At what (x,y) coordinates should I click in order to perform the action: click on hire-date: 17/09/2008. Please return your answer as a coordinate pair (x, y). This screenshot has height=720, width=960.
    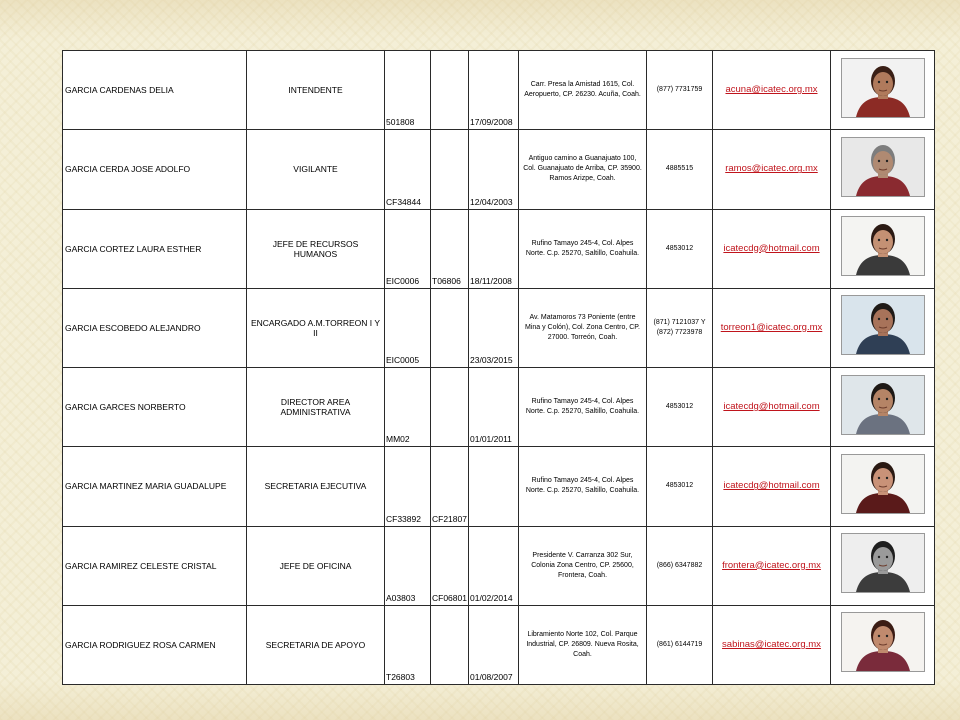
    Looking at the image, I should click on (493, 90).